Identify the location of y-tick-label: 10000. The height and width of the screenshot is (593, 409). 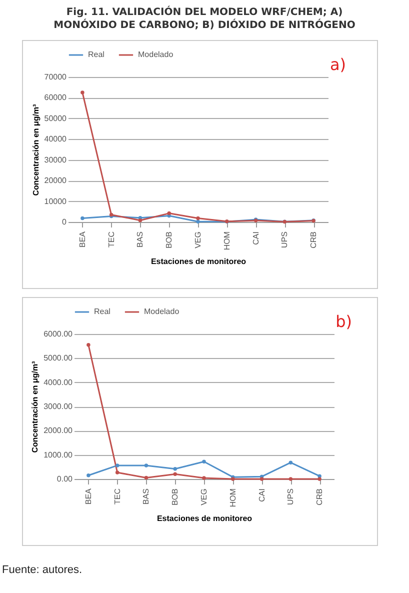
(56, 201).